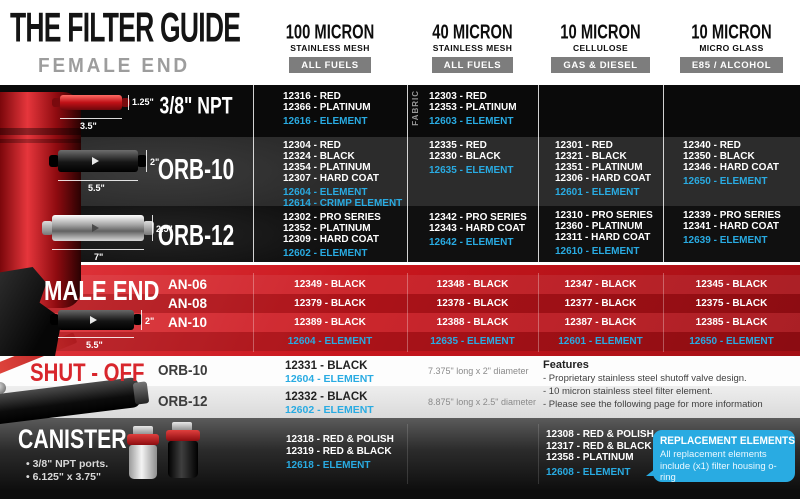 Image resolution: width=800 pixels, height=499 pixels. Describe the element at coordinates (472, 303) in the screenshot. I see `part-number: 12378 - BLACK` at that location.